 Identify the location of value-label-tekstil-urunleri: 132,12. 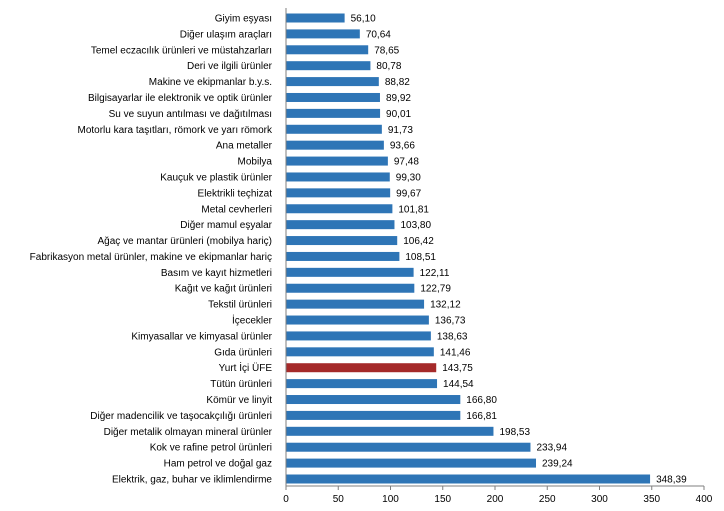
(445, 305).